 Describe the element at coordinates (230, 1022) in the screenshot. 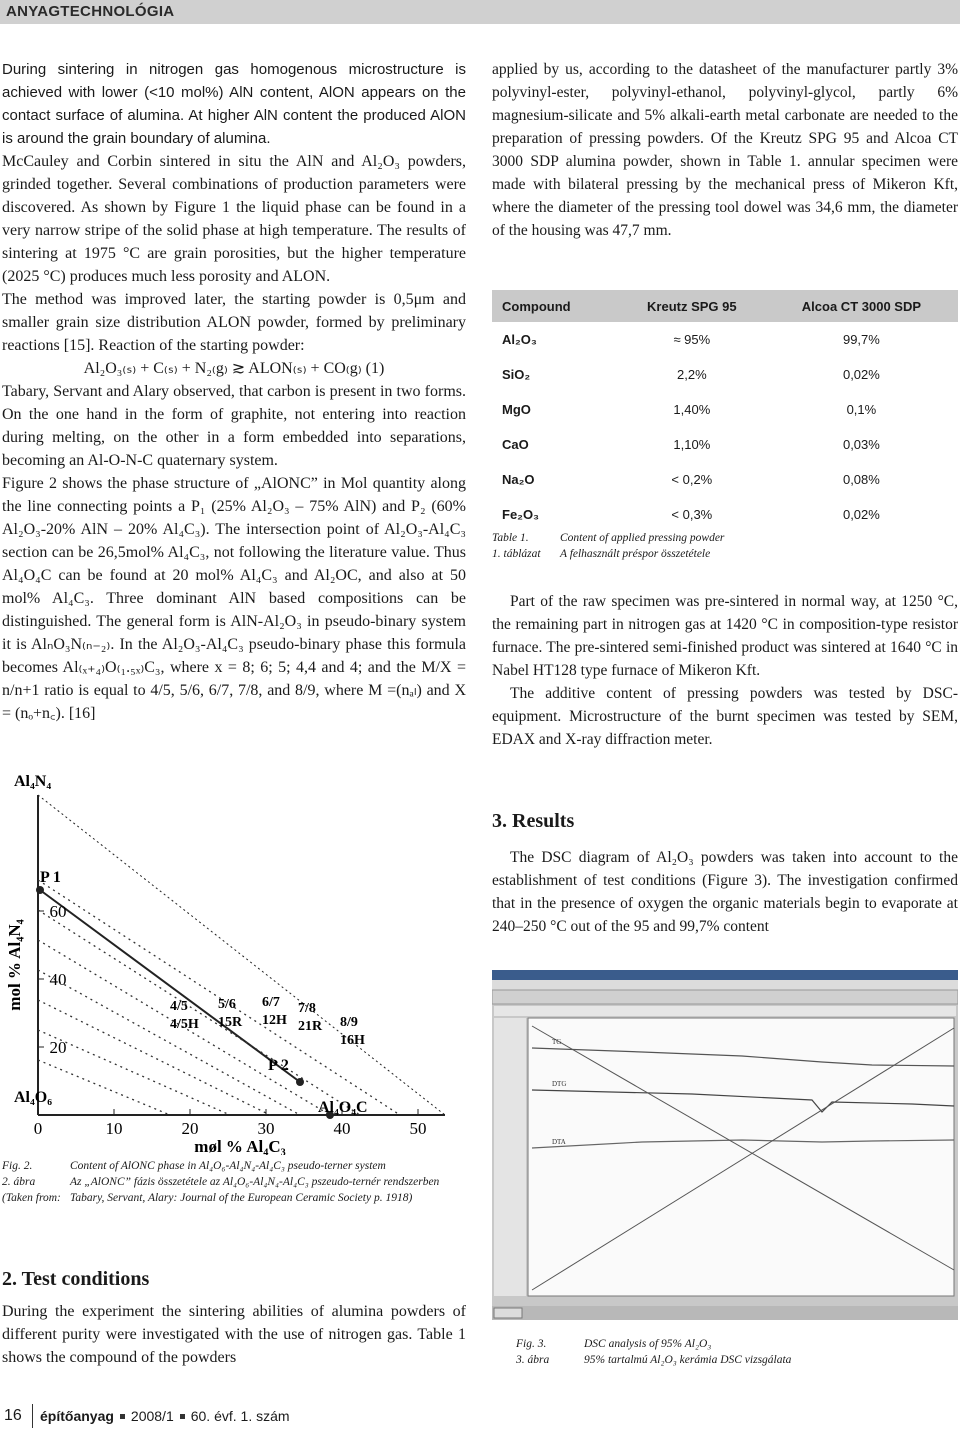

I see `diagram-label: 15R` at that location.